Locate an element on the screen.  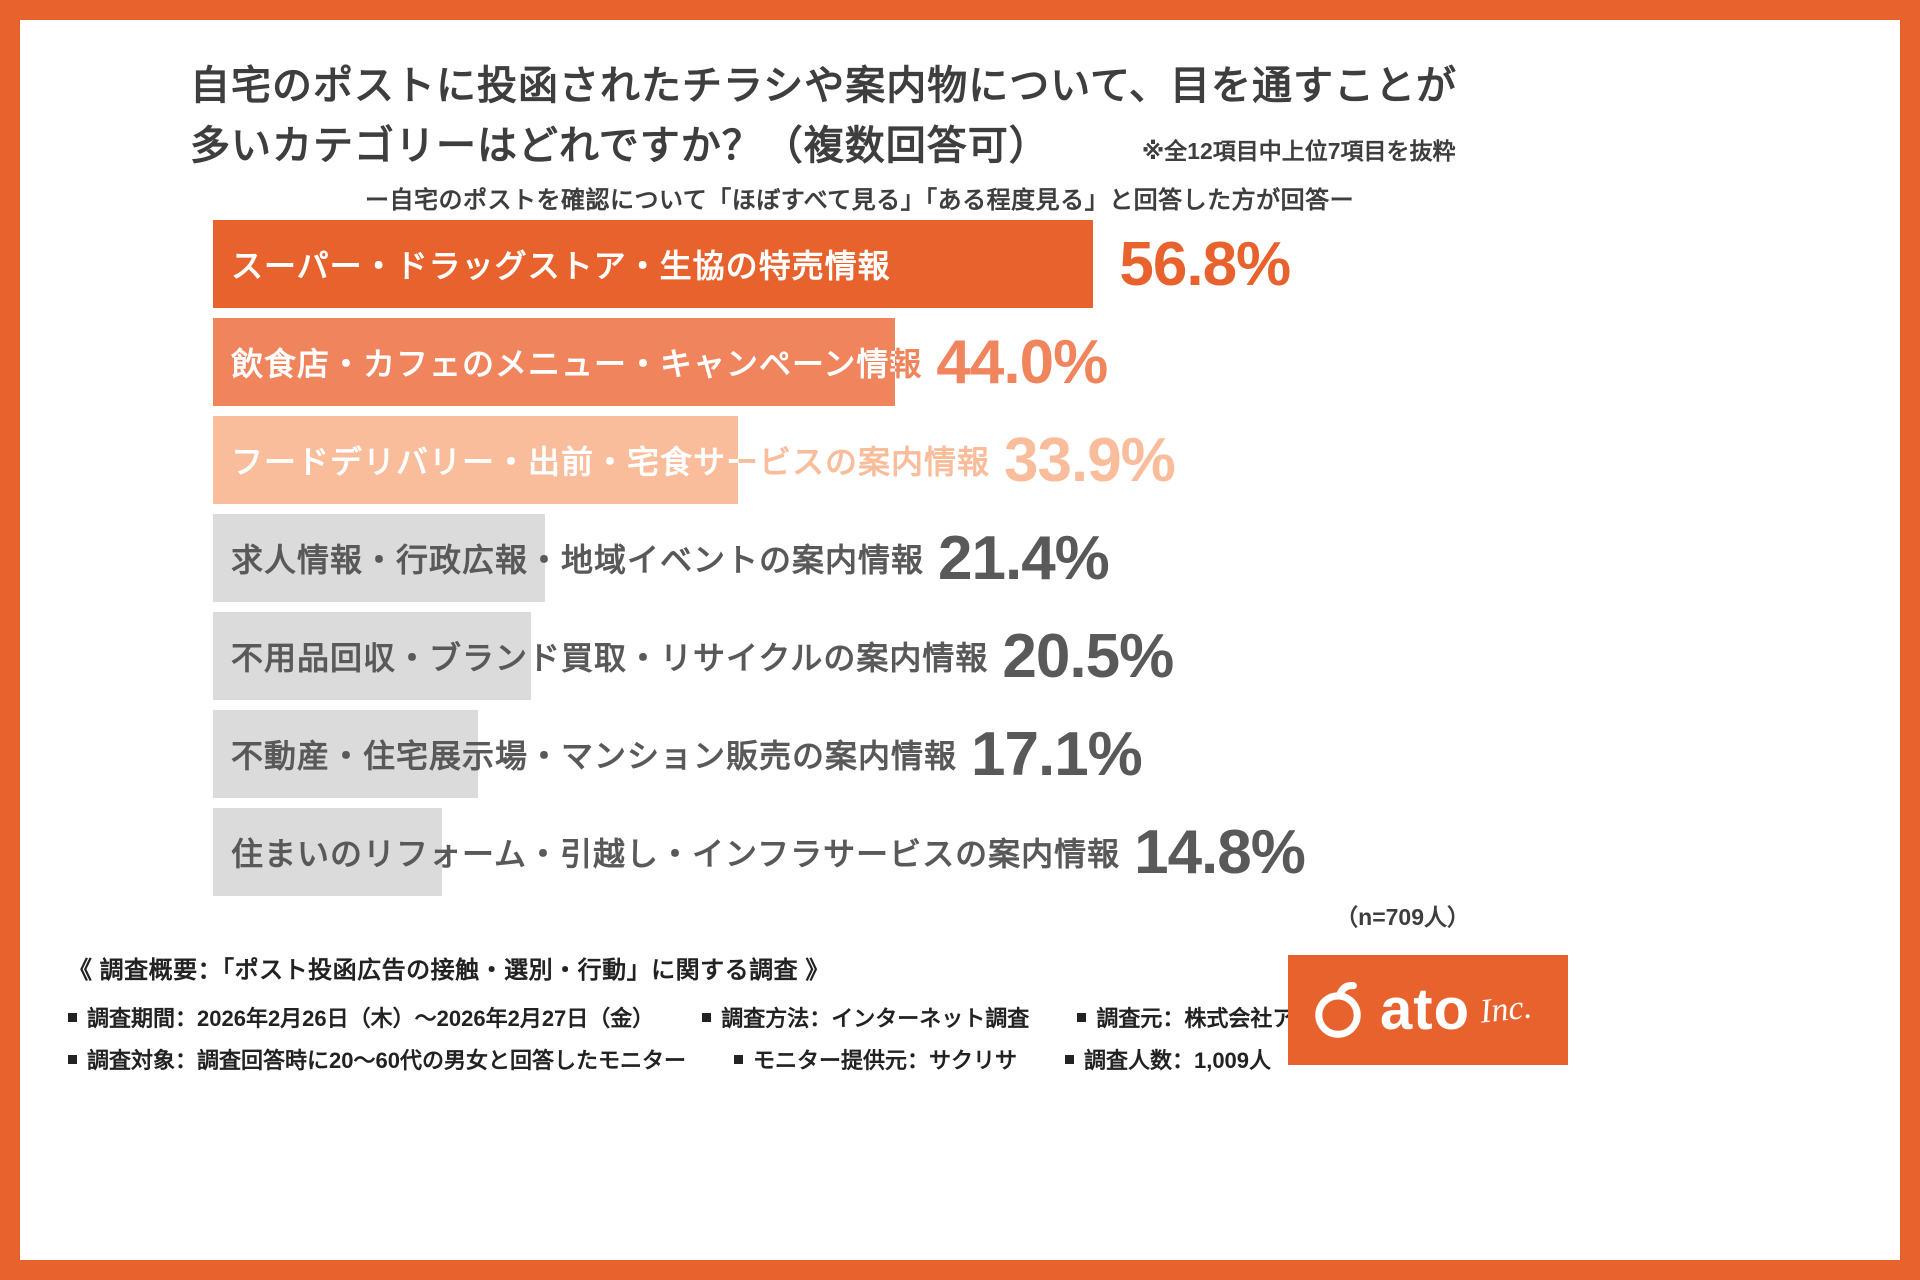
bar-row-text: 不動産・住宅展示場・マンション販売の案内情報 17.1% is located at coordinates (687, 754).